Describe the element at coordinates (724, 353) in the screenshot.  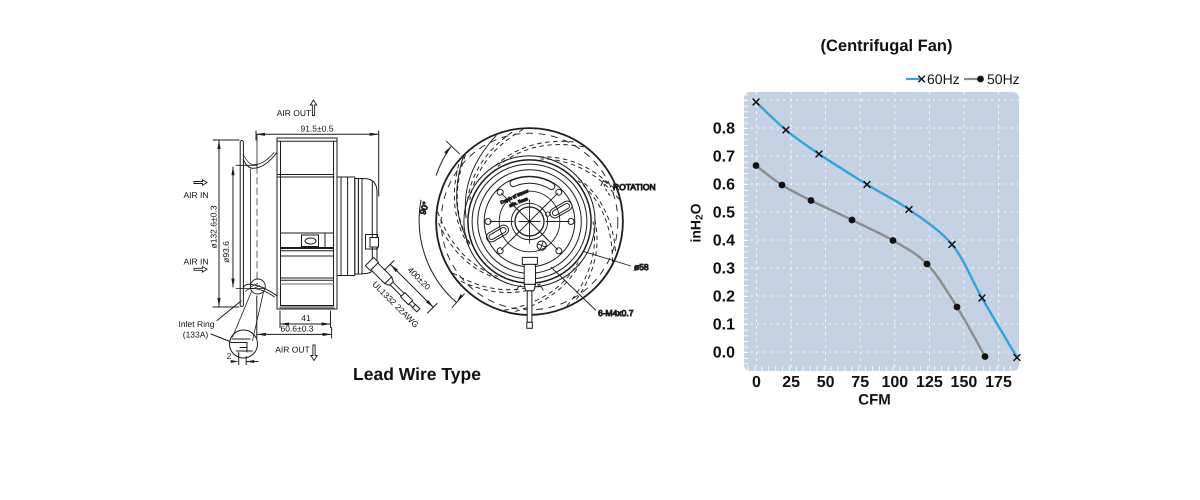
I see `svg-text: 0.0` at that location.